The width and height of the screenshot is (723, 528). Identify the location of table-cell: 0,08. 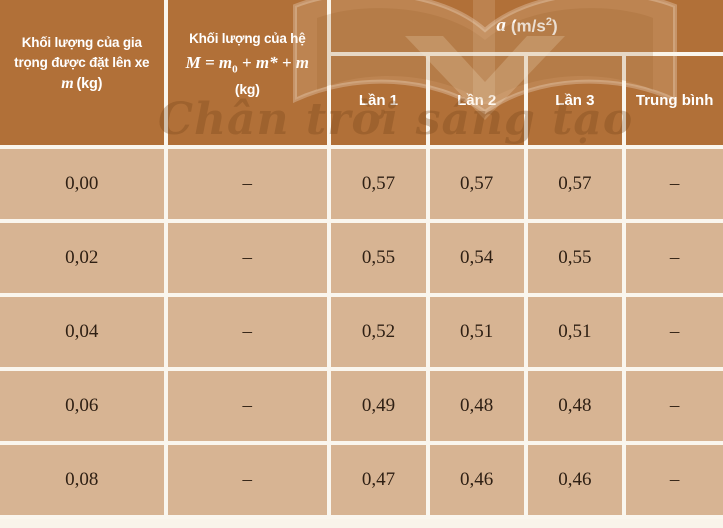
(82, 480).